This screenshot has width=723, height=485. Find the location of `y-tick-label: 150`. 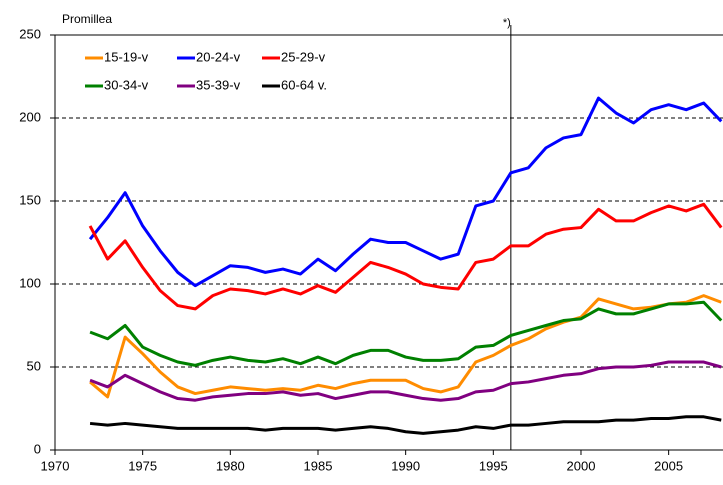

y-tick-label: 150 is located at coordinates (30, 199).